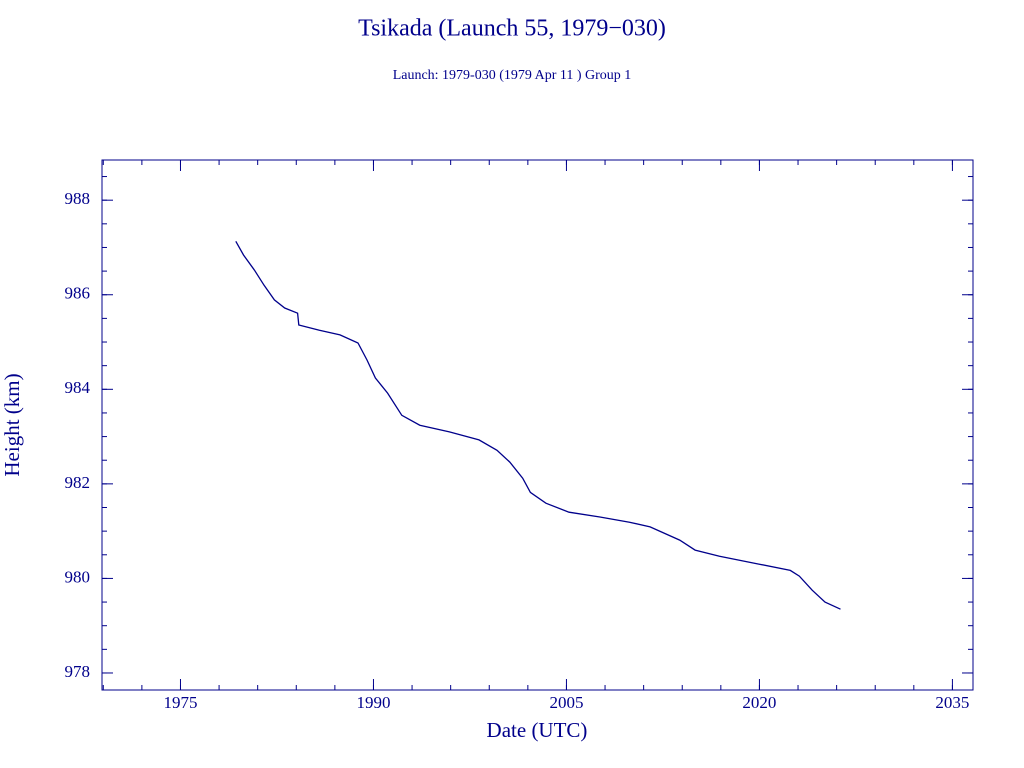 The width and height of the screenshot is (1024, 768). Describe the element at coordinates (566, 702) in the screenshot. I see `x-tick-label: 2005` at that location.